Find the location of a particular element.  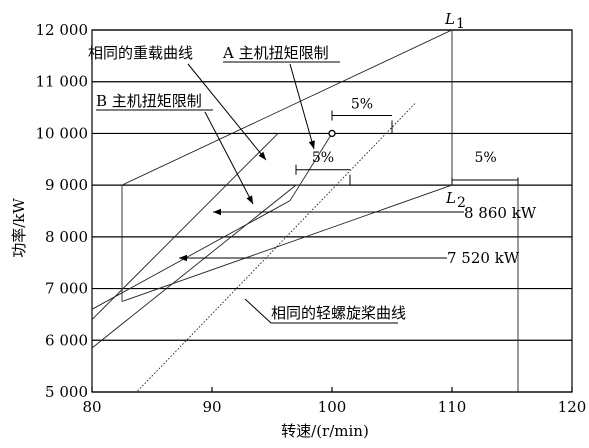

x-axis-label: 转速/(r/min) is located at coordinates (325, 431).